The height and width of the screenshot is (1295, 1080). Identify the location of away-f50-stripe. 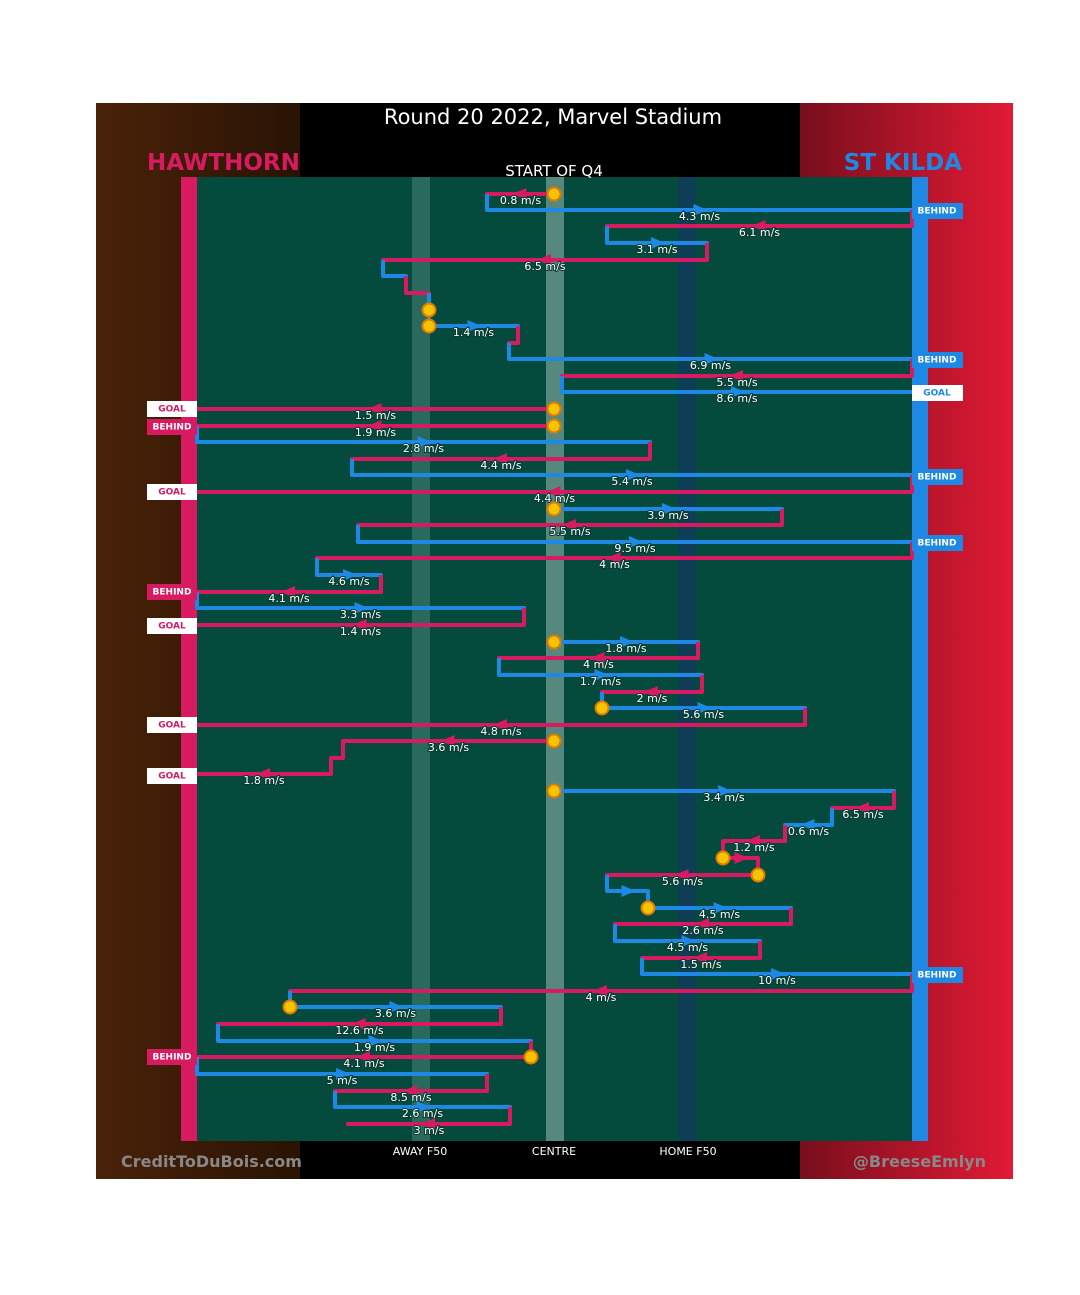
(421, 659).